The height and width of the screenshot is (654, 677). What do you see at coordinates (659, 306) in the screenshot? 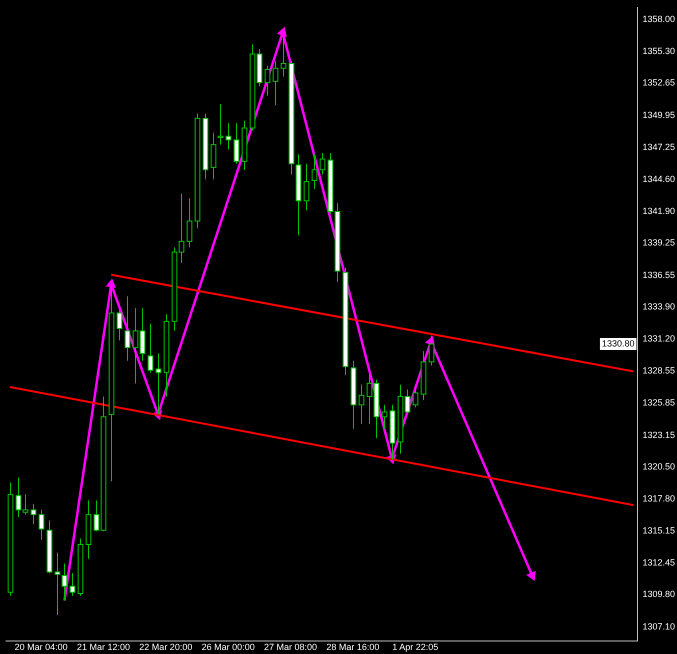
I see `y-tick-label: 1333.90` at bounding box center [659, 306].